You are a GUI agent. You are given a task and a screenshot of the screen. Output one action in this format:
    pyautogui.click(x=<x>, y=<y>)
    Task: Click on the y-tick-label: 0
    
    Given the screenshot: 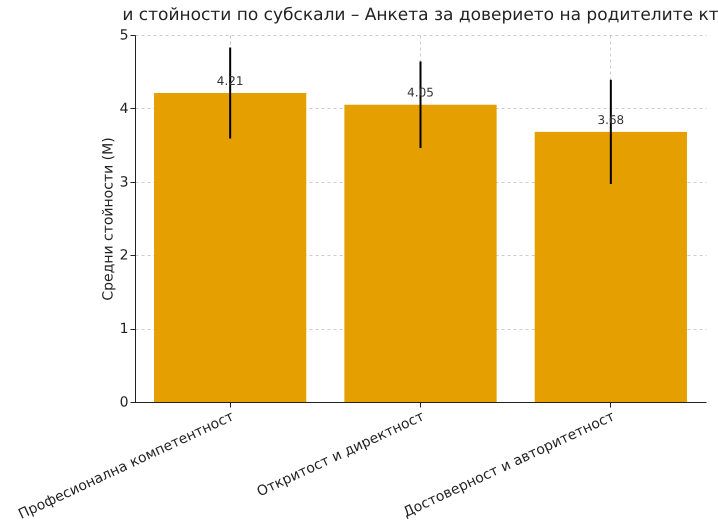 What is the action you would take?
    pyautogui.click(x=124, y=402)
    